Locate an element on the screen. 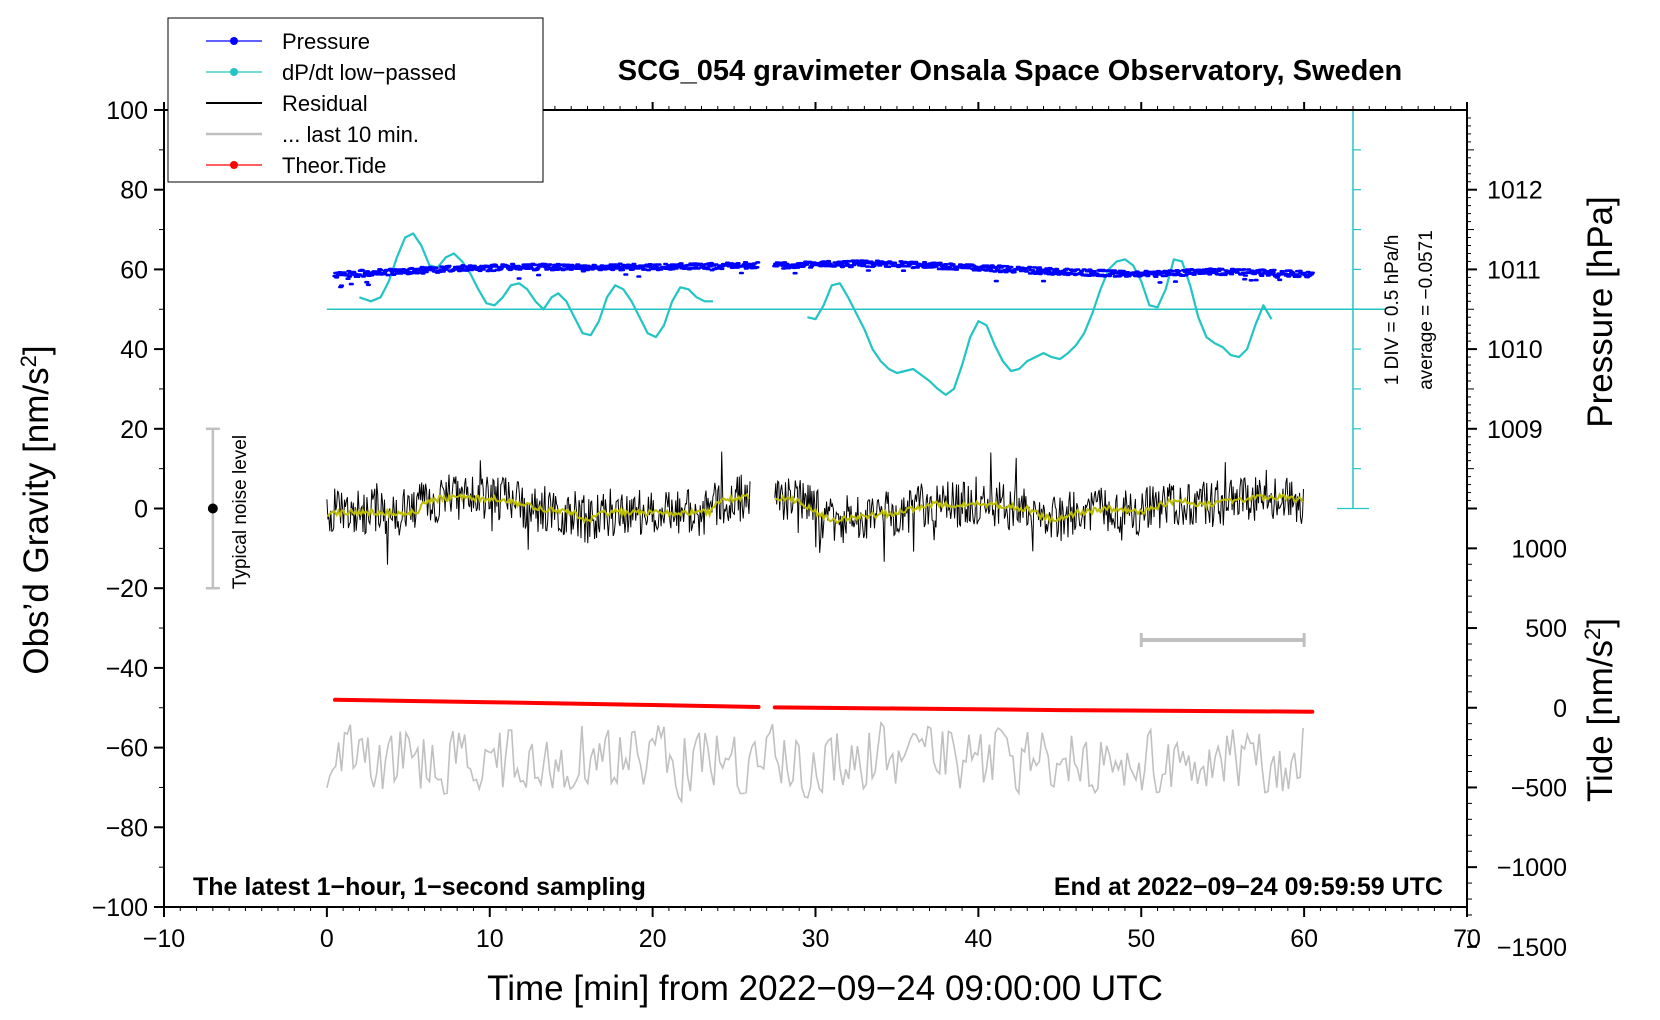 This screenshot has height=1020, width=1660. y-tick-label: −60 is located at coordinates (127, 749).